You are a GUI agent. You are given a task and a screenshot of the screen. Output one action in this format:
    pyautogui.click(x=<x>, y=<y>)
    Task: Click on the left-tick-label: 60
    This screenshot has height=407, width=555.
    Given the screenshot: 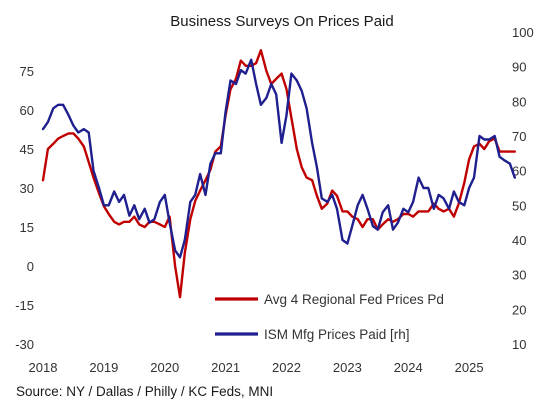 What is the action you would take?
    pyautogui.click(x=27, y=110)
    